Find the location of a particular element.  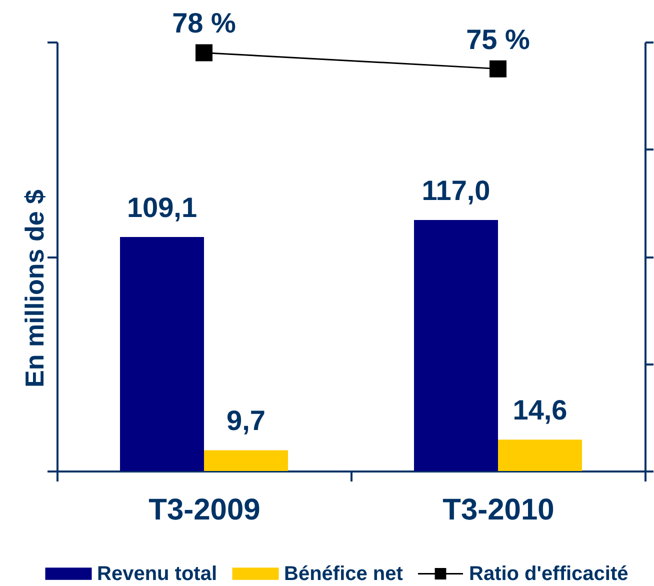

x-tick-label: T3-2009 is located at coordinates (204, 510).